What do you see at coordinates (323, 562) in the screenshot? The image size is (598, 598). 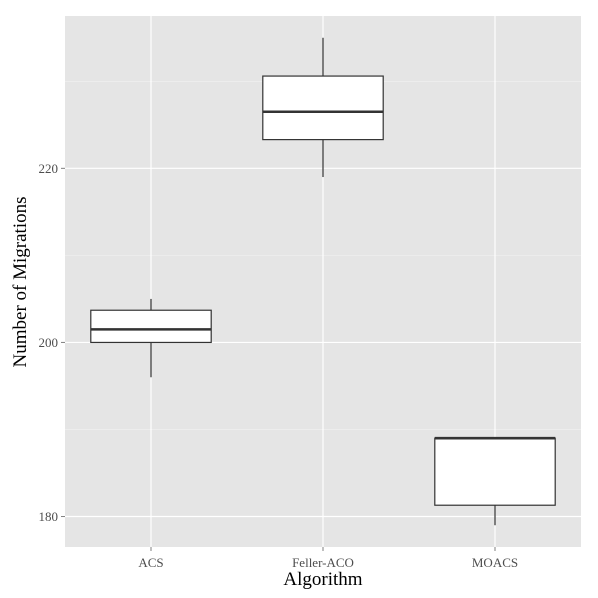 I see `x-tick-label: Feller-ACO` at bounding box center [323, 562].